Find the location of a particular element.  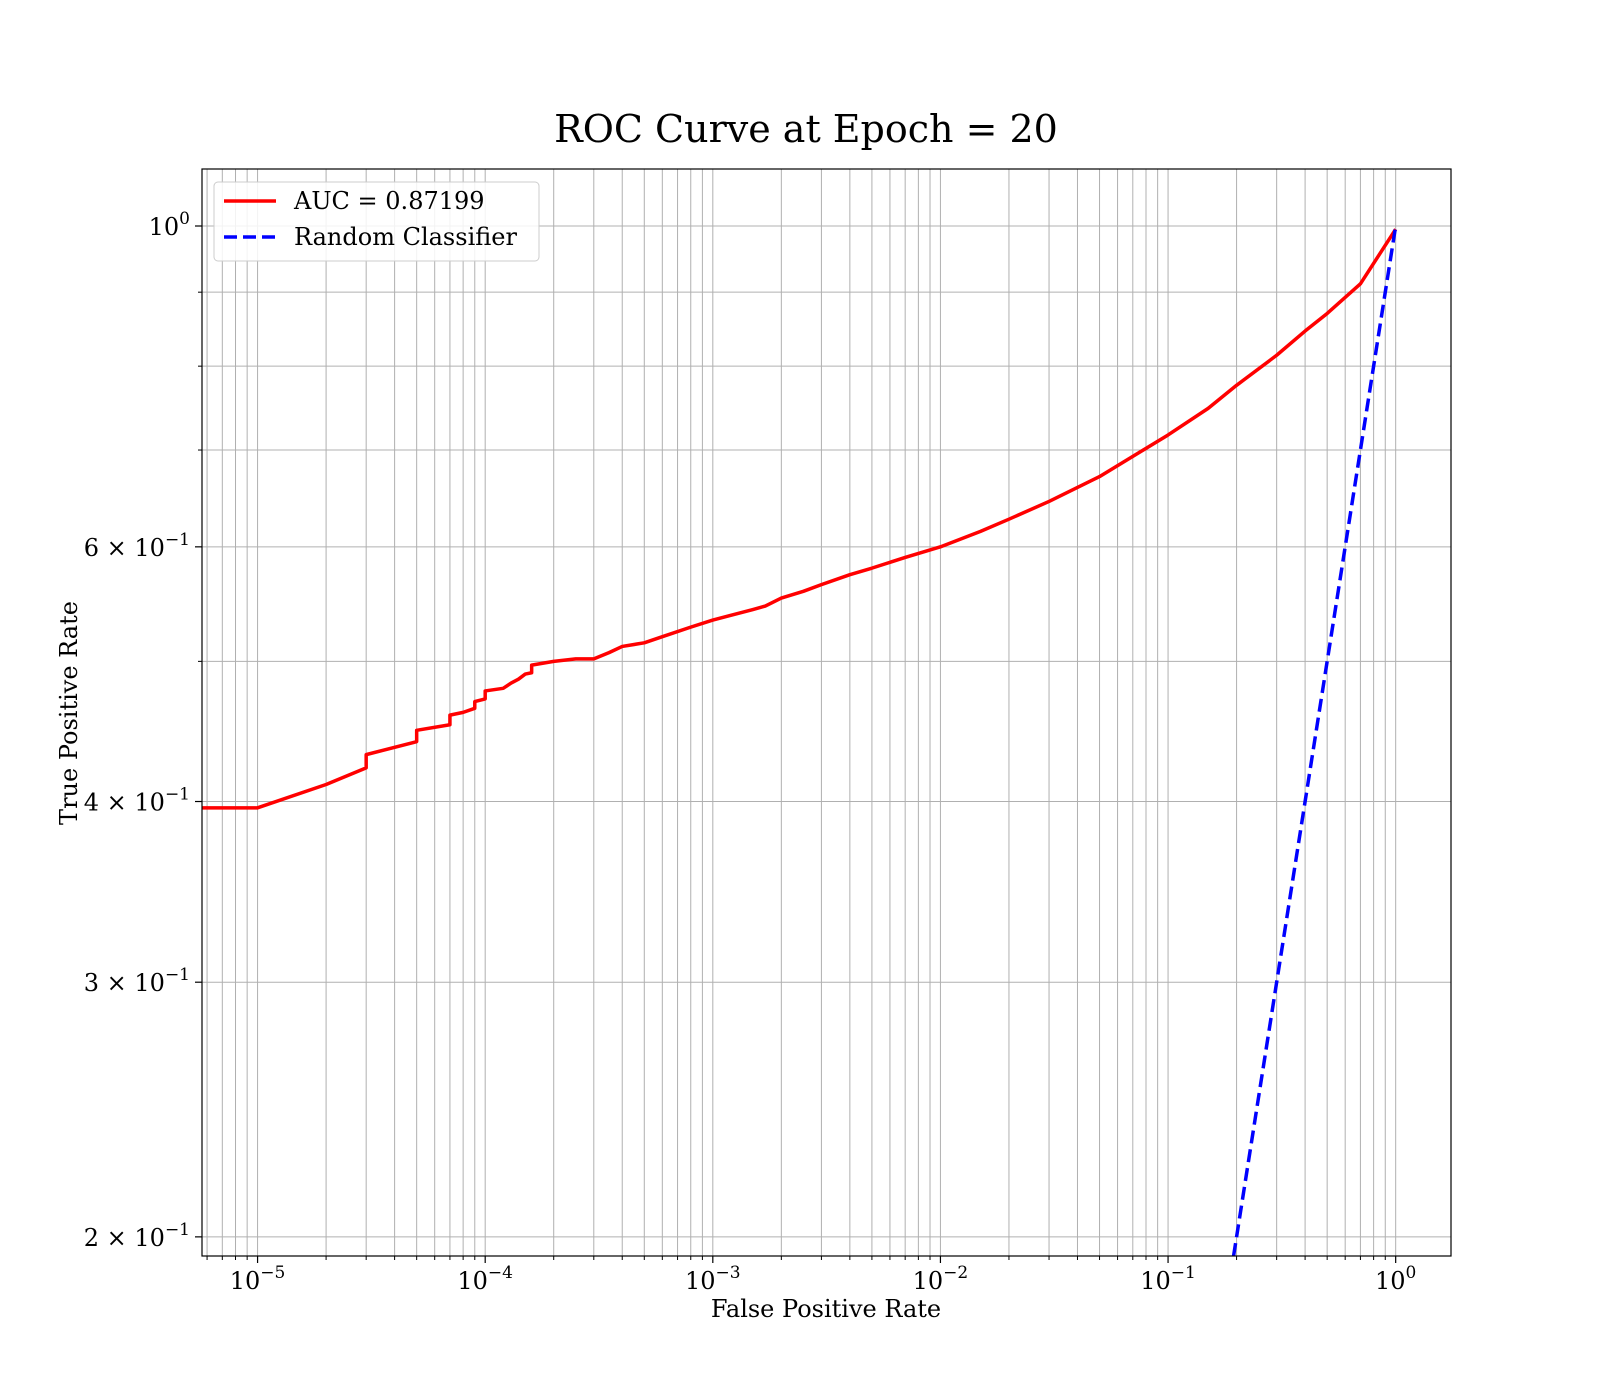

y-tick-label: 4 × 10⁻¹ is located at coordinates (137, 801).